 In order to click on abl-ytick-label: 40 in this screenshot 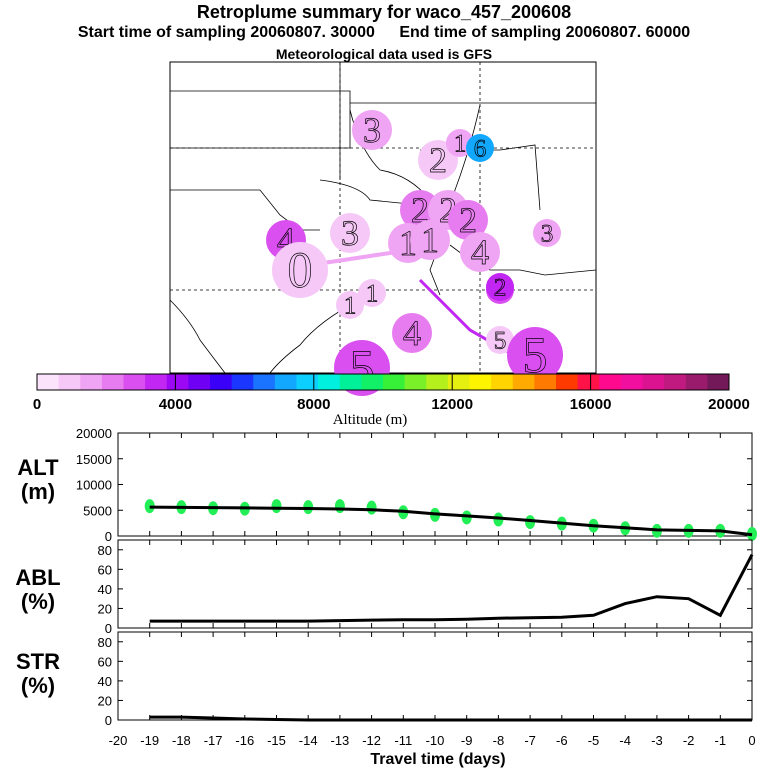, I will do `click(105, 589)`.